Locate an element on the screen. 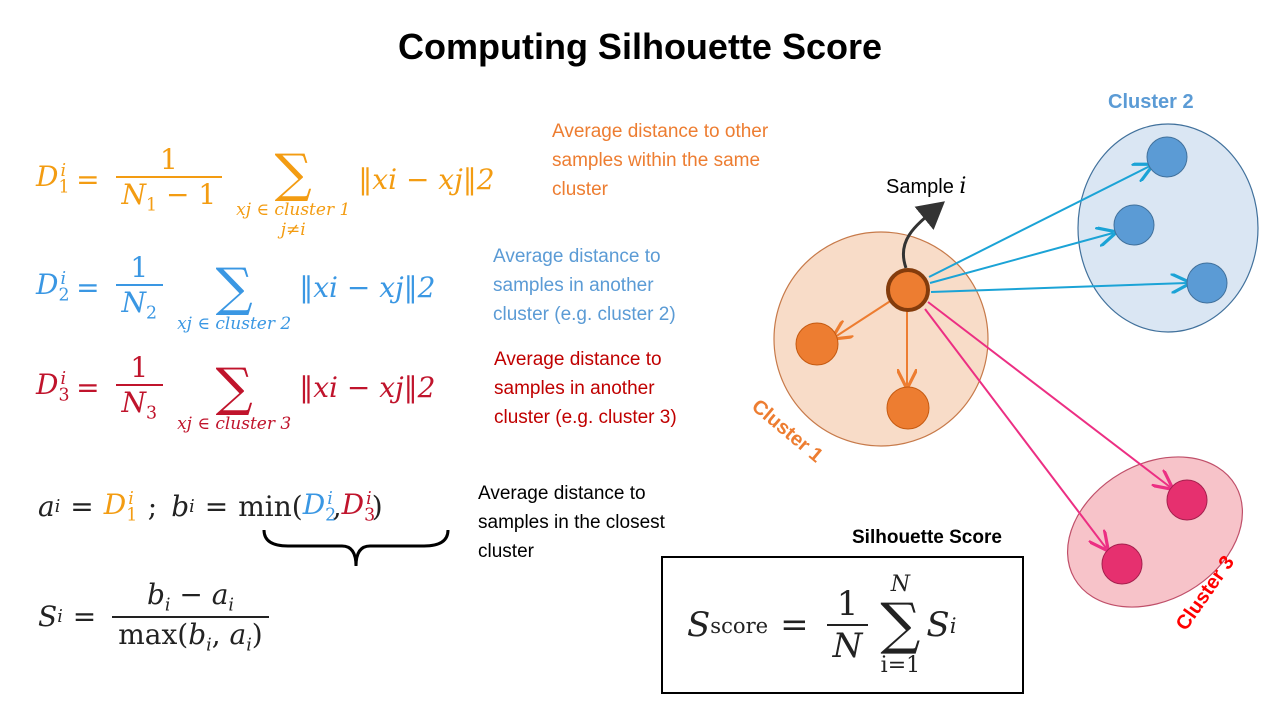  sample-pointer-arrow is located at coordinates (923, 235).